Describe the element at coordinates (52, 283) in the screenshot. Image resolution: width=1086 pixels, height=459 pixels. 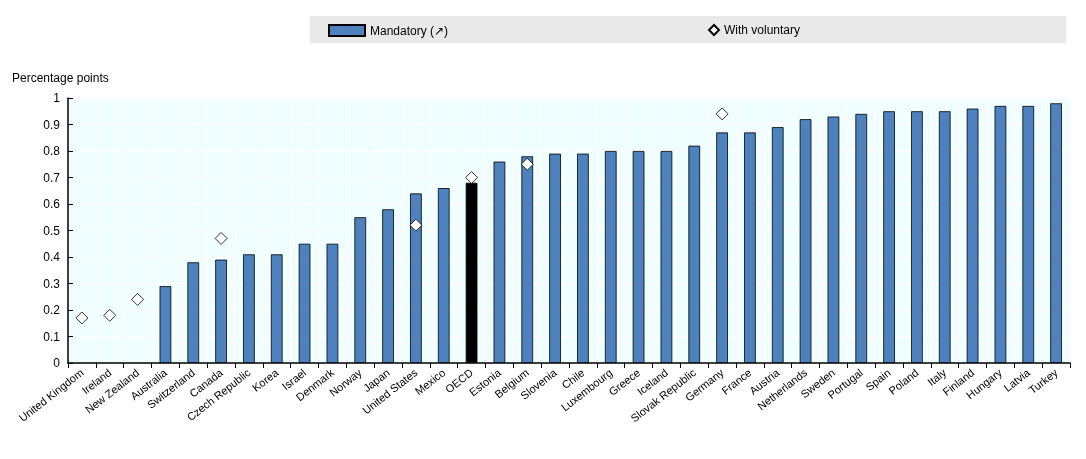
I see `y-tick-label: 0.3` at that location.